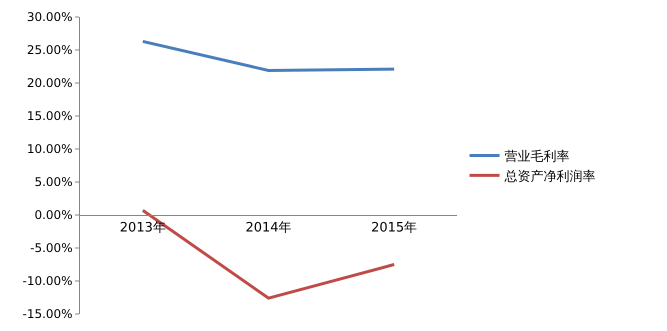 The image size is (667, 331). What do you see at coordinates (394, 228) in the screenshot?
I see `x-tick-label: 2015年` at bounding box center [394, 228].